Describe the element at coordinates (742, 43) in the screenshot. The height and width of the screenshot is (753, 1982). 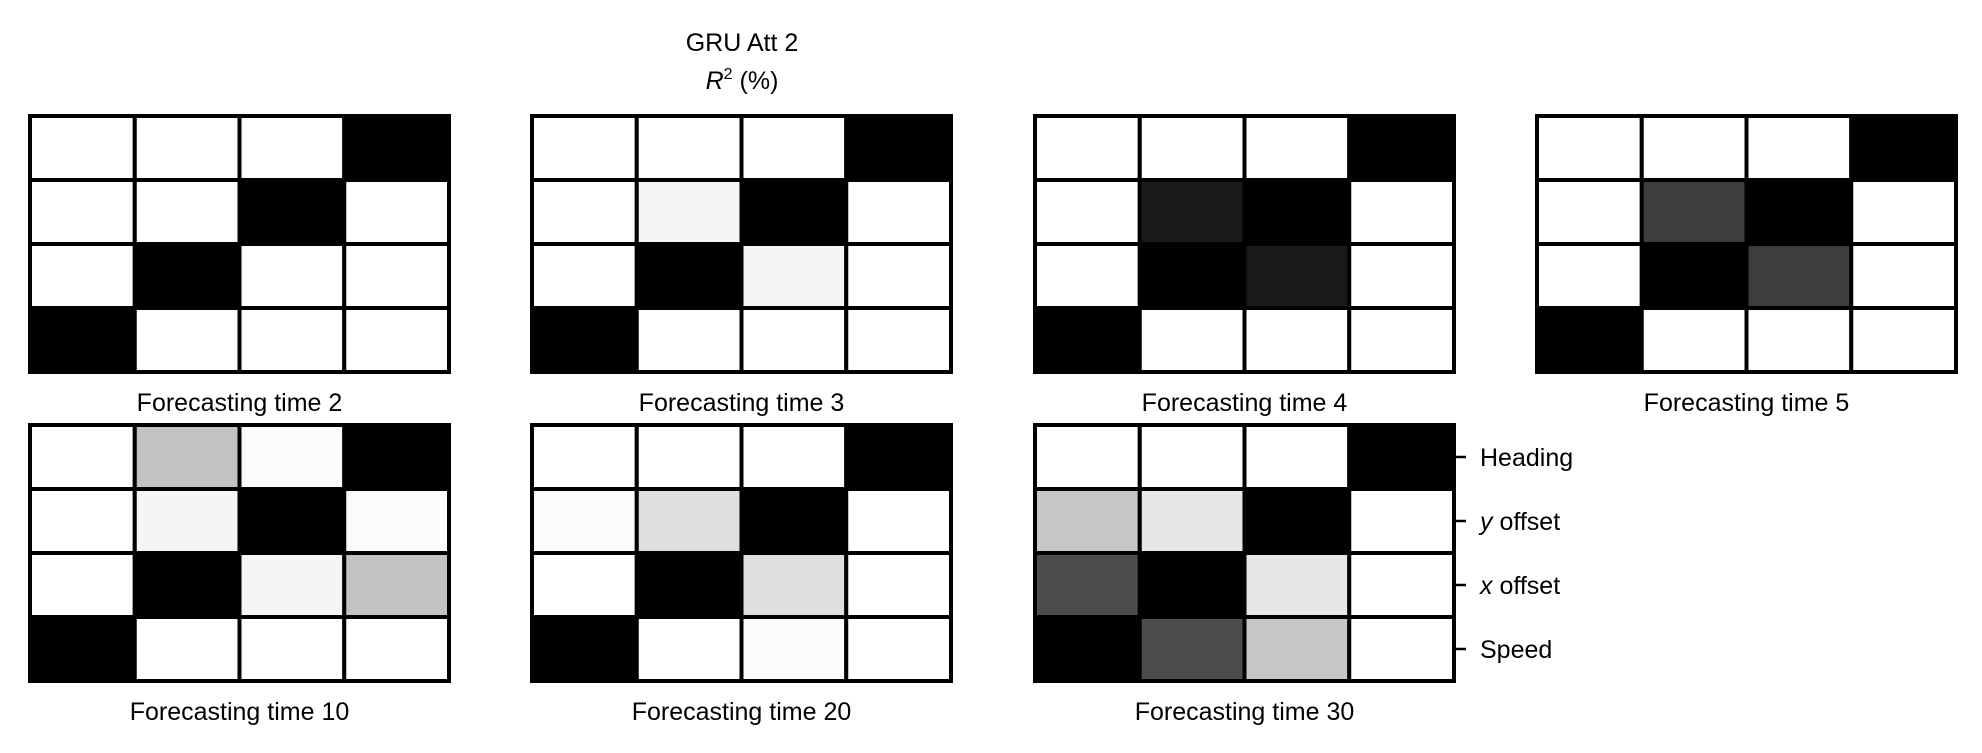
I see `figure-title: GRU Att 2` at that location.